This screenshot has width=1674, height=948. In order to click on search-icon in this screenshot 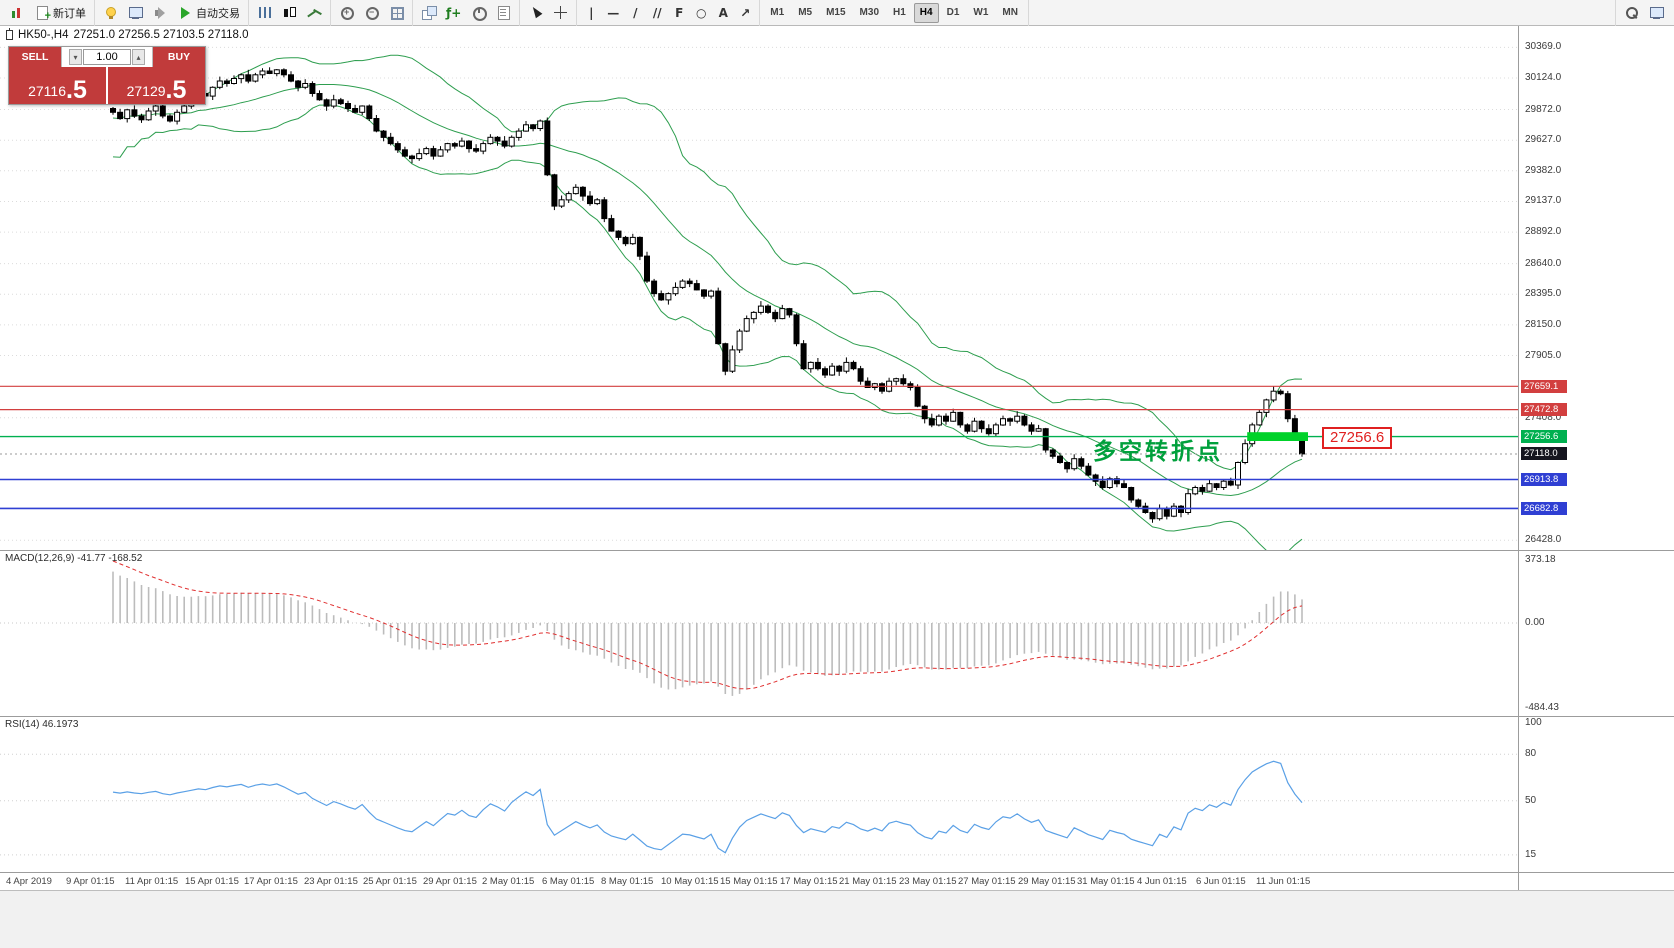, I will do `click(1631, 12)`.